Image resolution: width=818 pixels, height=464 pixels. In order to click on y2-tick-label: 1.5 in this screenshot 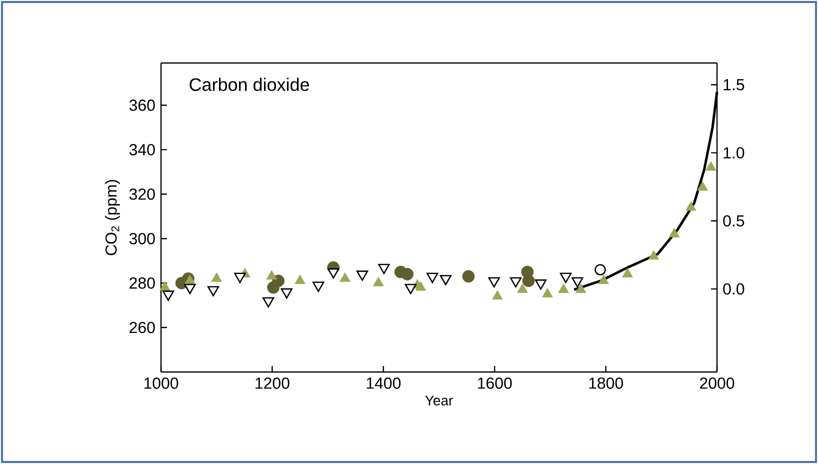, I will do `click(734, 84)`.